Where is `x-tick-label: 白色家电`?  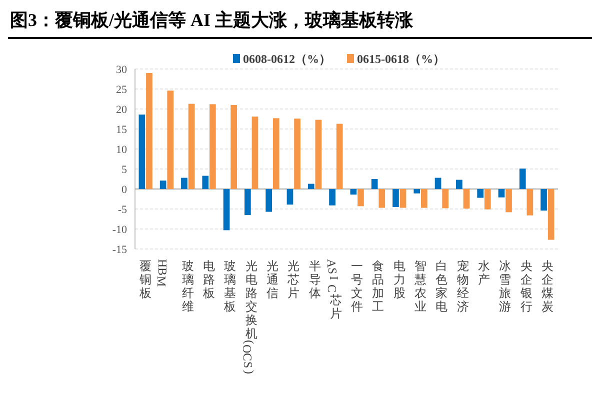 x-tick-label: 白色家电 is located at coordinates (442, 286).